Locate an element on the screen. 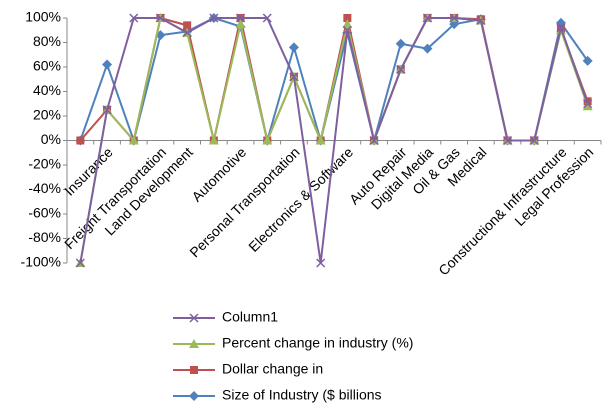 The height and width of the screenshot is (407, 602). y-tick-label: 60% is located at coordinates (47, 66).